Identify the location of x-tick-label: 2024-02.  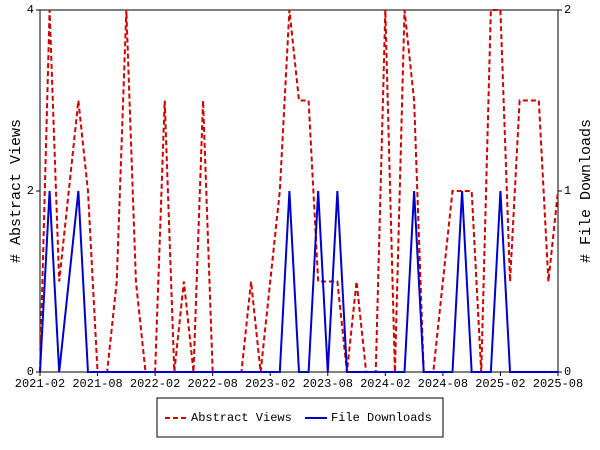
(385, 384).